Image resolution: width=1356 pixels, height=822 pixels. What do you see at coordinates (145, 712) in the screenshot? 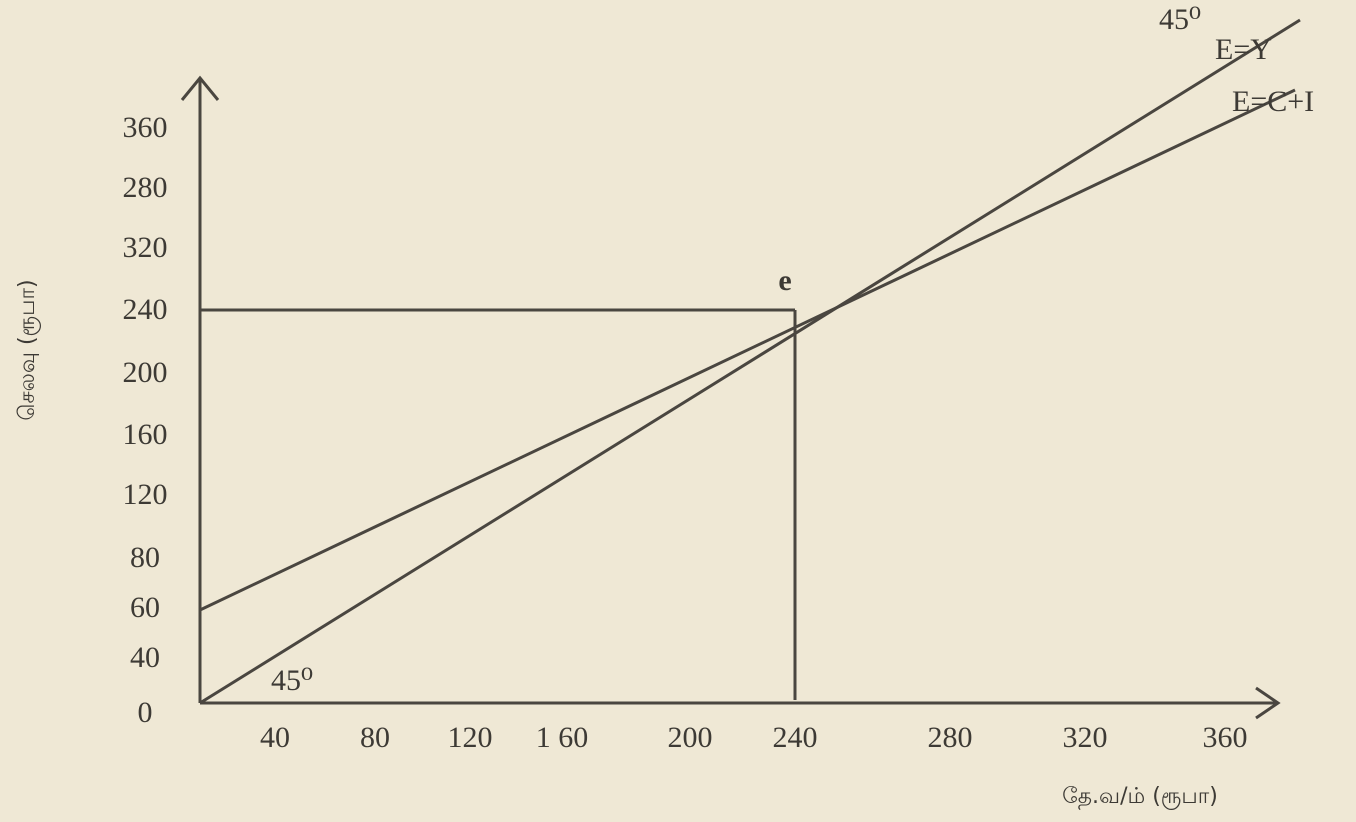
I see `y-tick-label: 0` at bounding box center [145, 712].